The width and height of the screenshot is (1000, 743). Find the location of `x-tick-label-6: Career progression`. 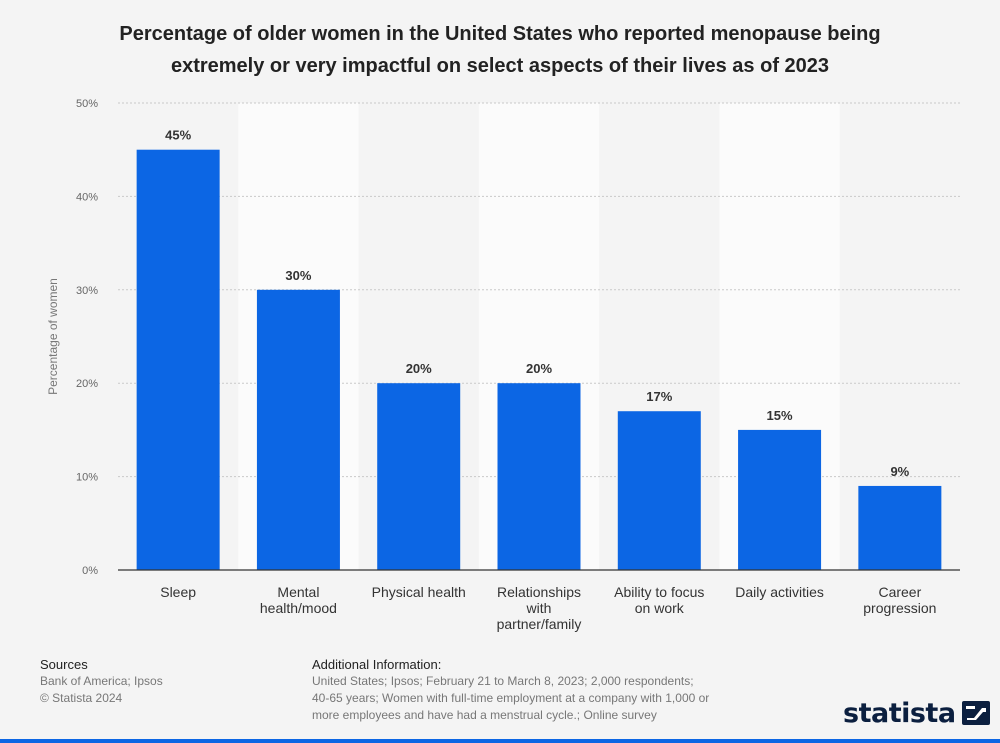

x-tick-label-6: Career progression is located at coordinates (899, 600).